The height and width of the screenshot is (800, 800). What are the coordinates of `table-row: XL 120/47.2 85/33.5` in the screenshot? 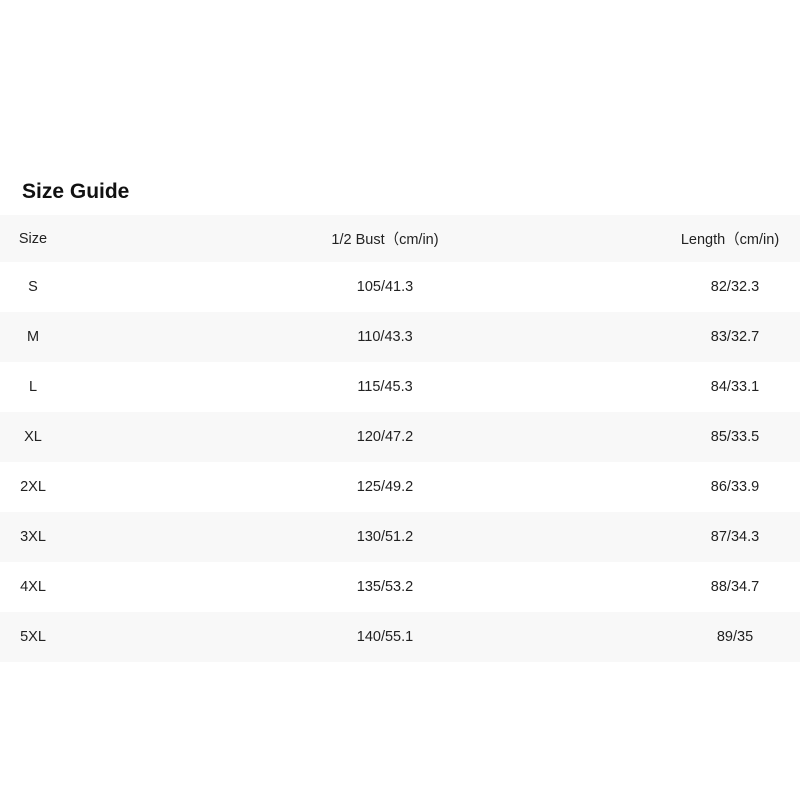 It's located at (400, 437).